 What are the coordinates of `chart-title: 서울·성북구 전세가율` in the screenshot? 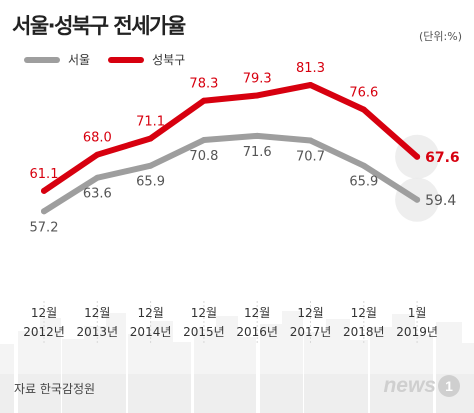 It's located at (99, 26).